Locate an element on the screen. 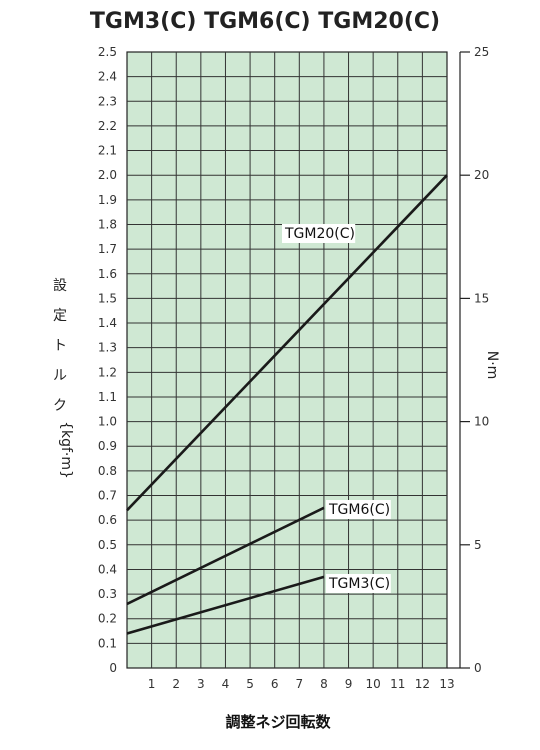 The width and height of the screenshot is (540, 750). y-axis-label-right: N·m is located at coordinates (492, 365).